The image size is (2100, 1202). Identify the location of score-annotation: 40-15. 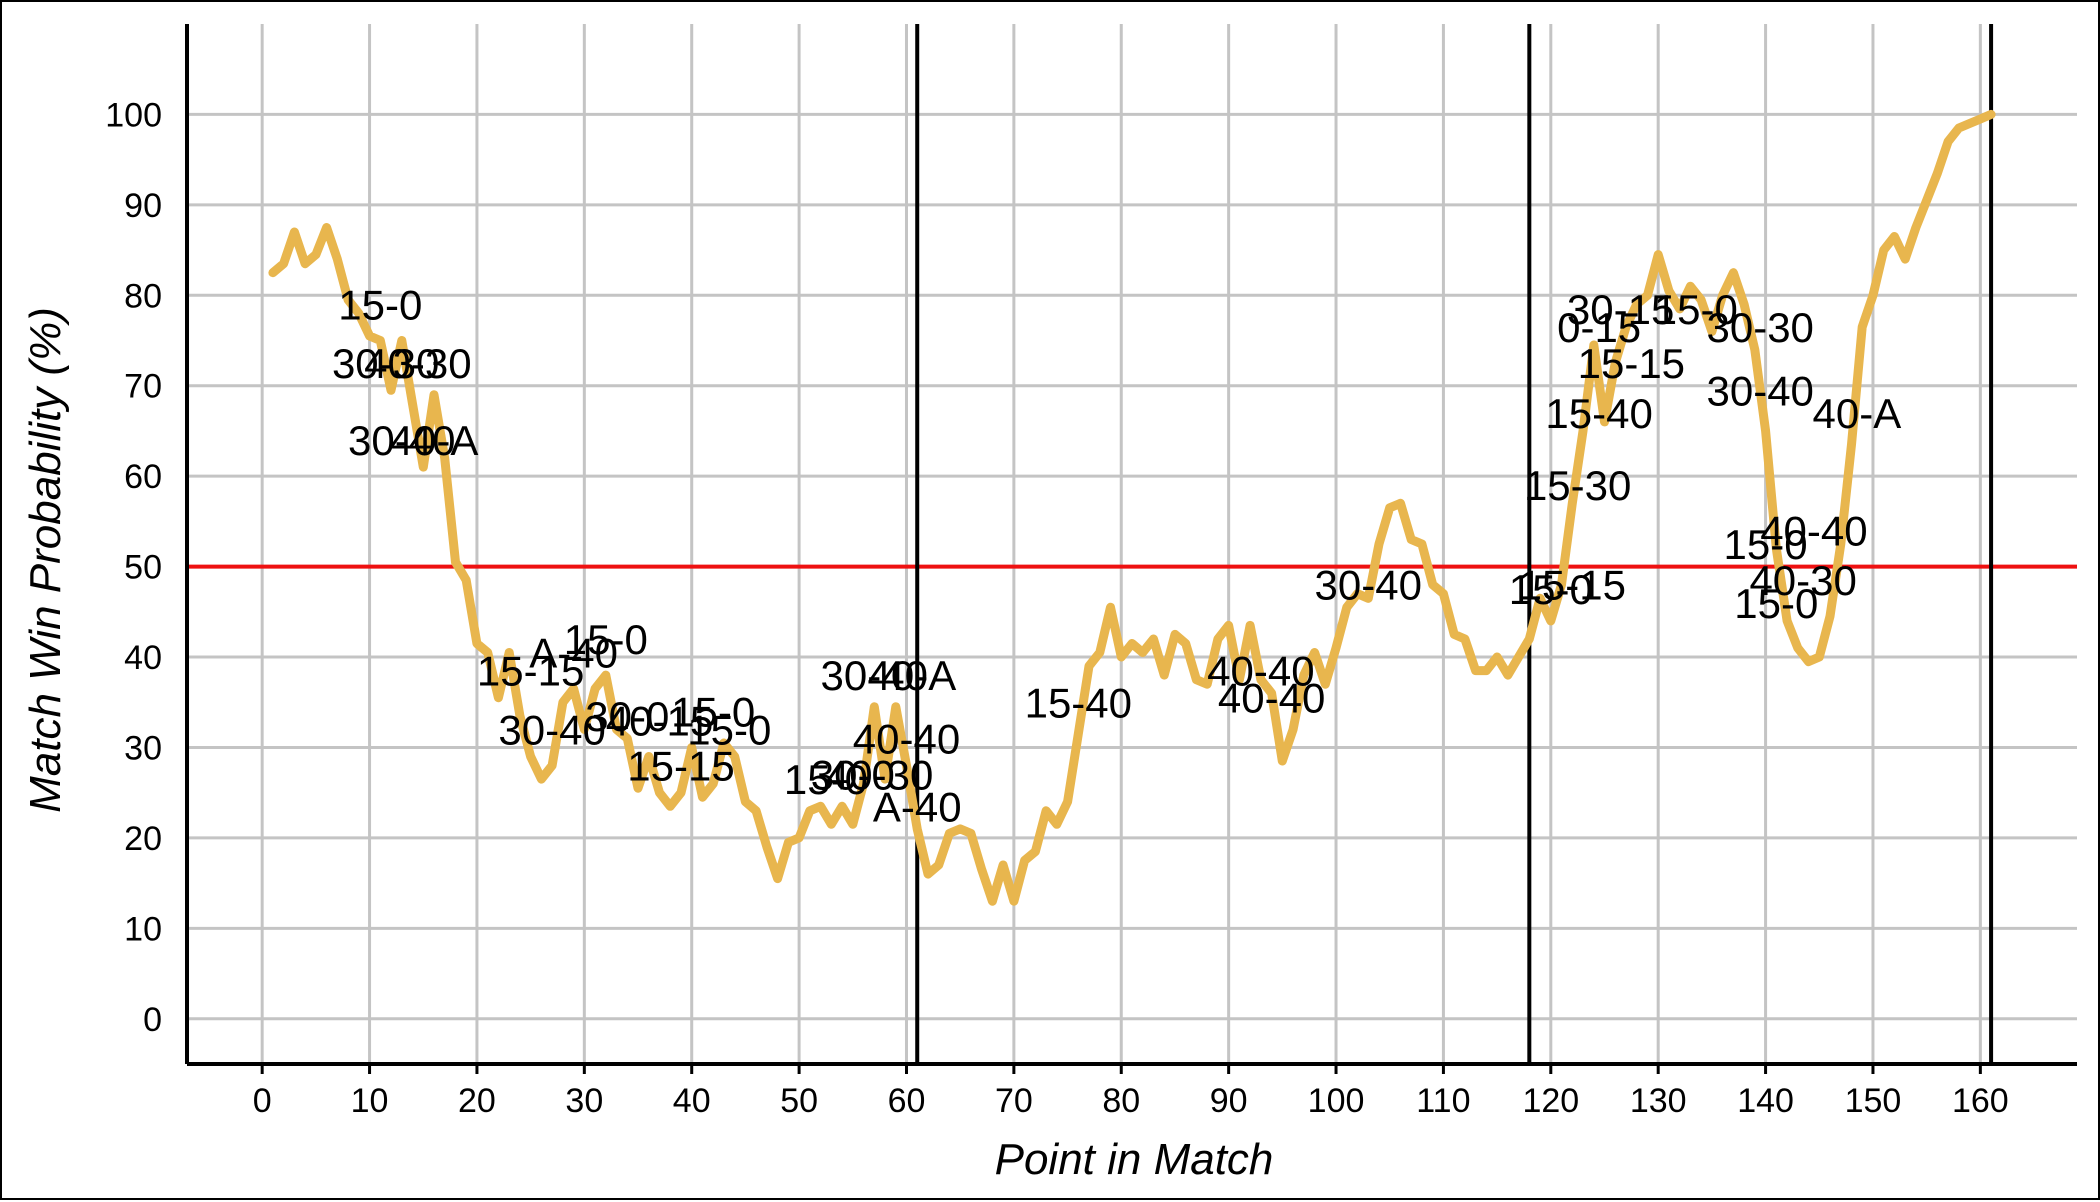
(659, 720).